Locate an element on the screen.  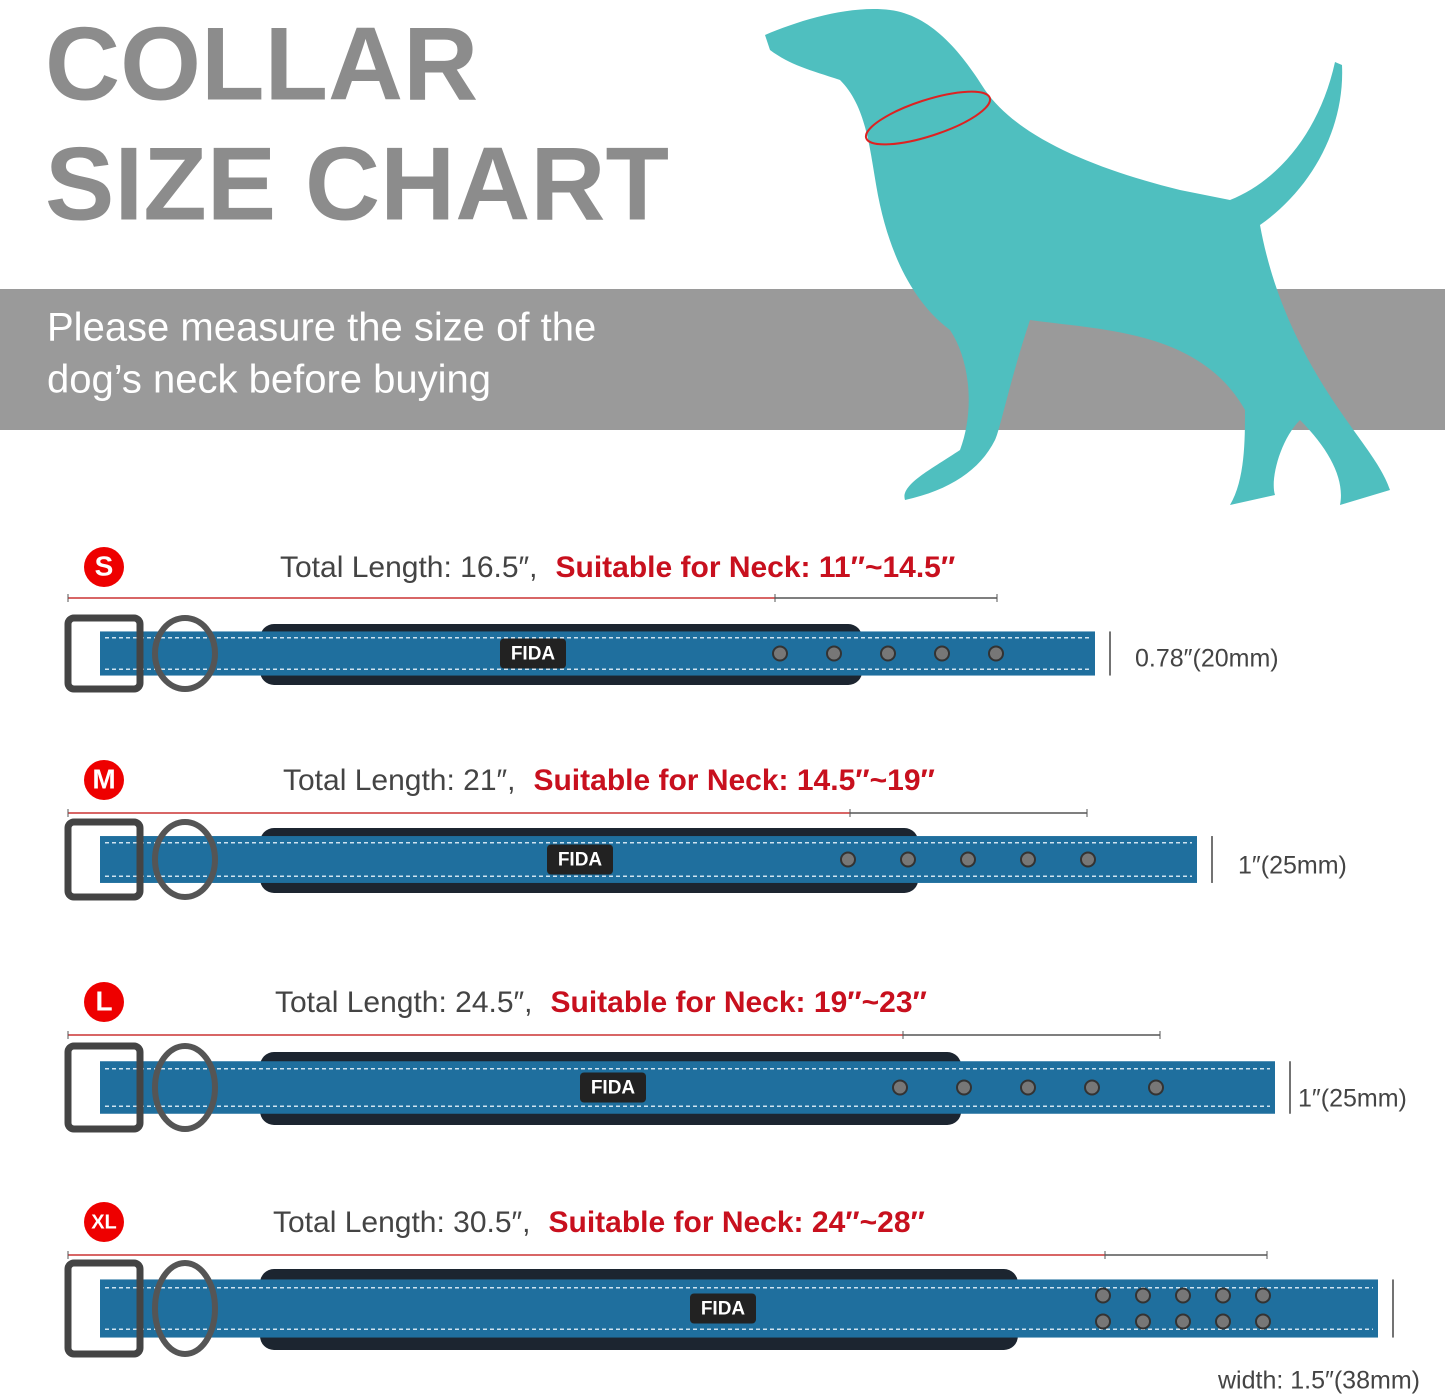
size-badge-label: XL is located at coordinates (104, 1222).